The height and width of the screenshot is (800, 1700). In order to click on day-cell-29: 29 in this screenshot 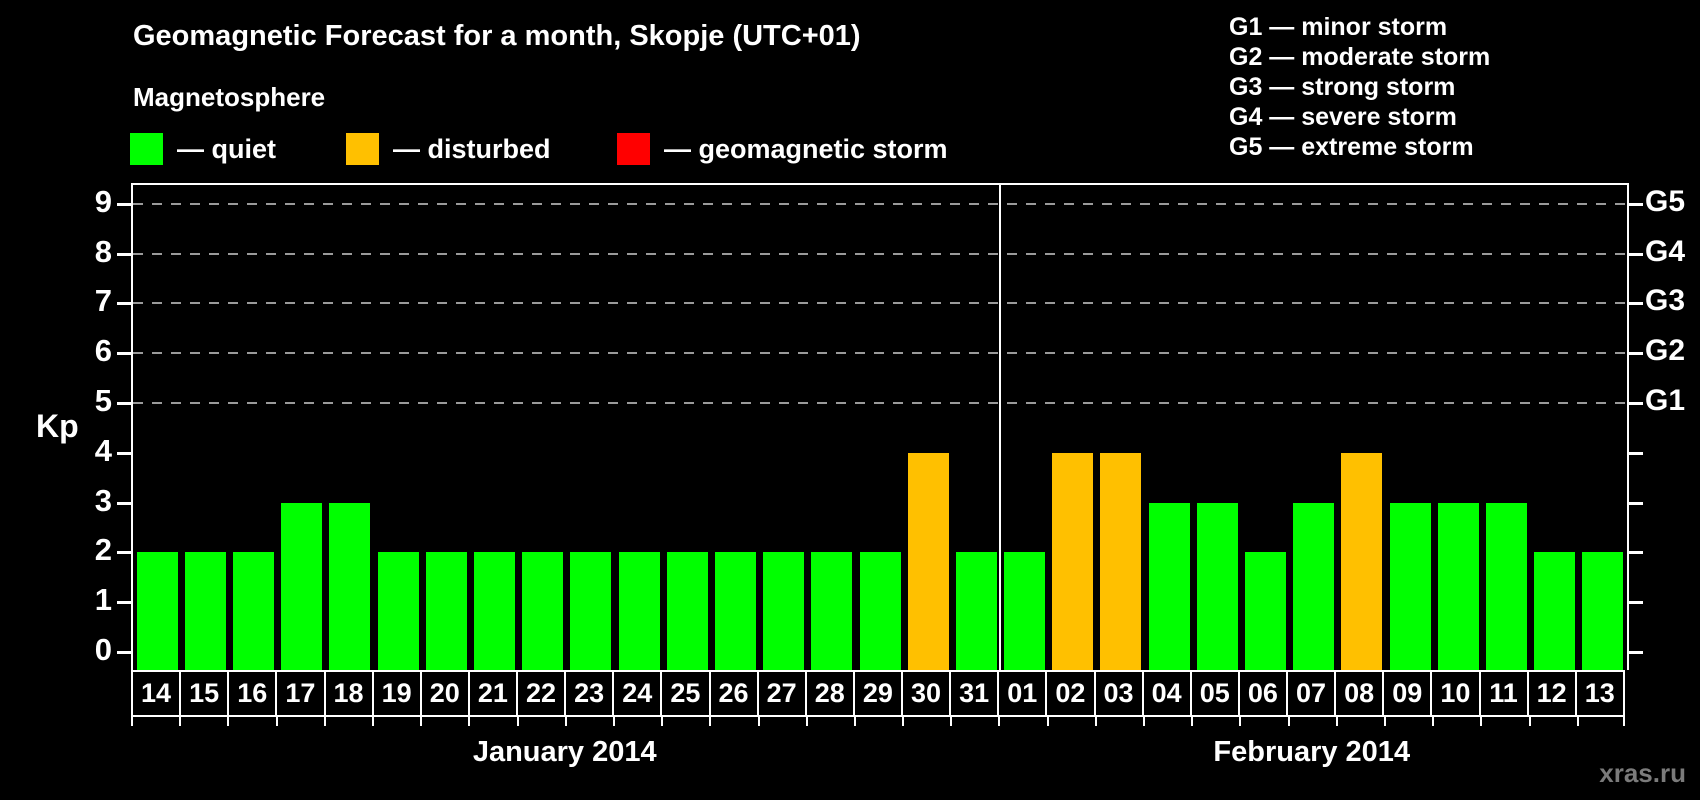, I will do `click(879, 693)`.